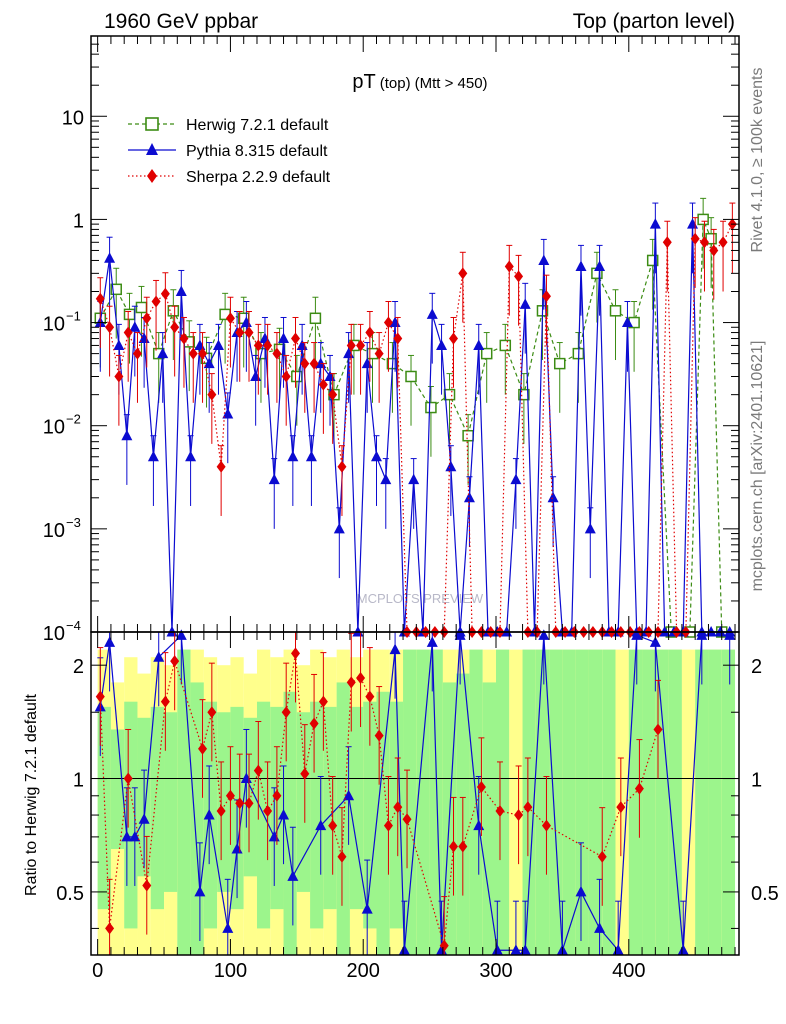 The height and width of the screenshot is (1024, 786). I want to click on ratio-ytick-label: 2, so click(78, 667).